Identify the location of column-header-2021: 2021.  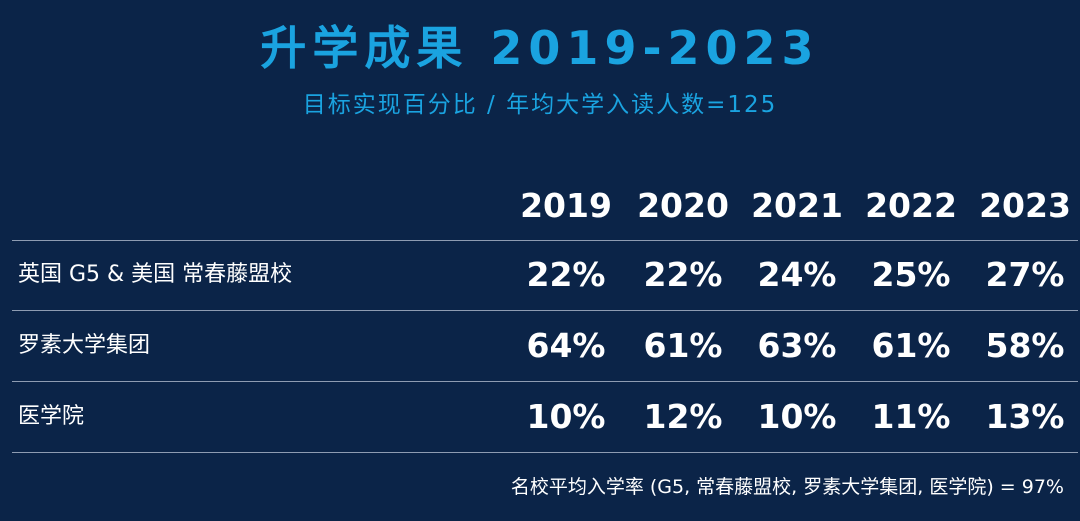
(797, 205).